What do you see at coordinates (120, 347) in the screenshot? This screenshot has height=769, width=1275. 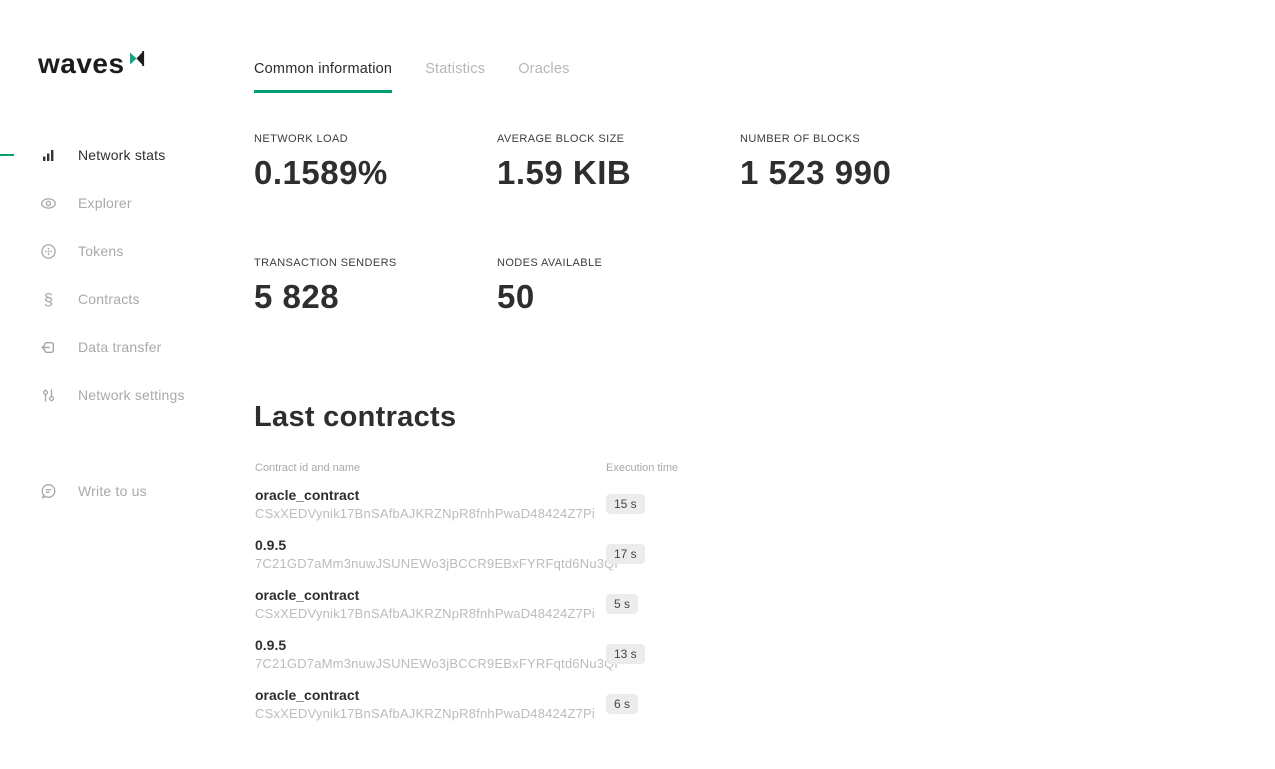 I see `sidebar-item-label: Data transfer` at bounding box center [120, 347].